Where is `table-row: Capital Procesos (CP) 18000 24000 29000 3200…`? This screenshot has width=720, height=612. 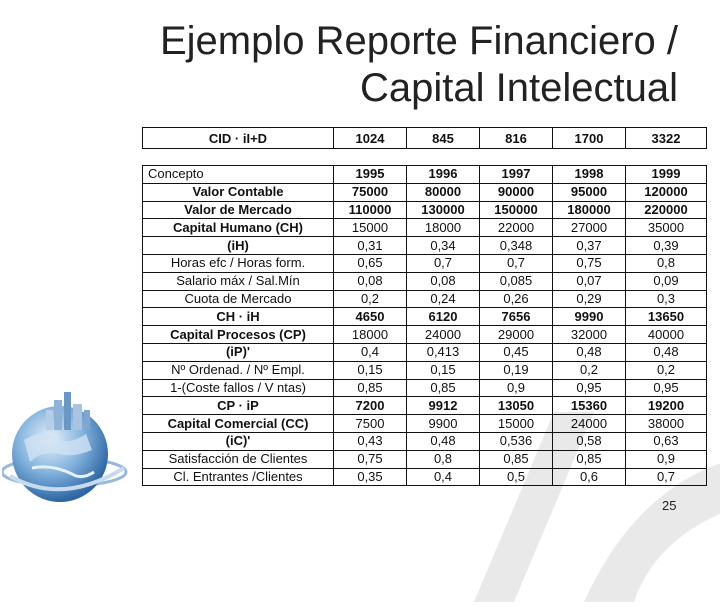
table-row: Capital Procesos (CP) 18000 24000 29000 3200… is located at coordinates (424, 334).